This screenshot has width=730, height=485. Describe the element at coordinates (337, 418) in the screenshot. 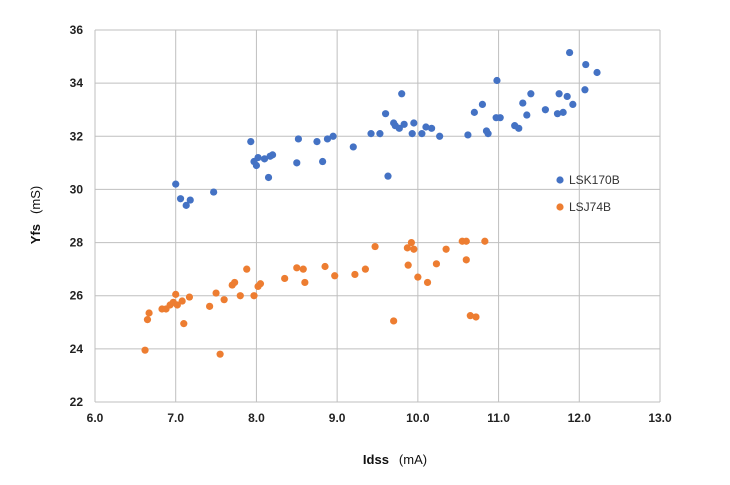

I see `x-tick-label: 9.0` at that location.